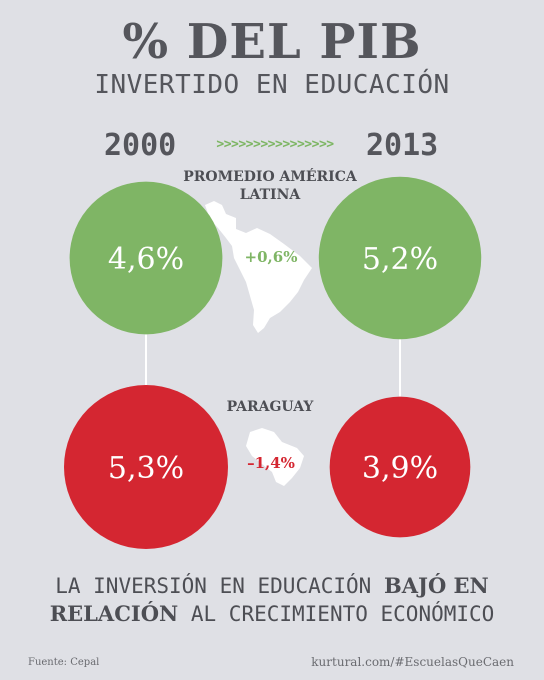 This screenshot has height=680, width=544. I want to click on bubble-value-label: 4,6%, so click(146, 259).